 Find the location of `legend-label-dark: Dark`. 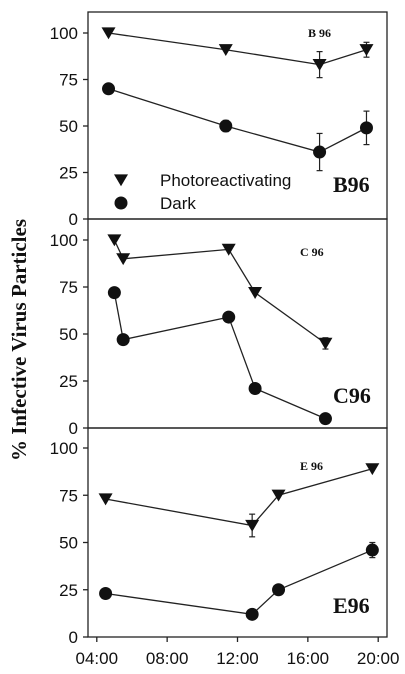

legend-label-dark: Dark is located at coordinates (178, 203).